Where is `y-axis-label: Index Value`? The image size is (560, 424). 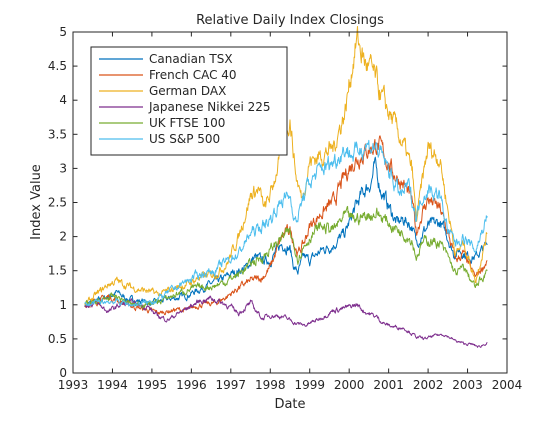
y-axis-label: Index Value is located at coordinates (36, 202).